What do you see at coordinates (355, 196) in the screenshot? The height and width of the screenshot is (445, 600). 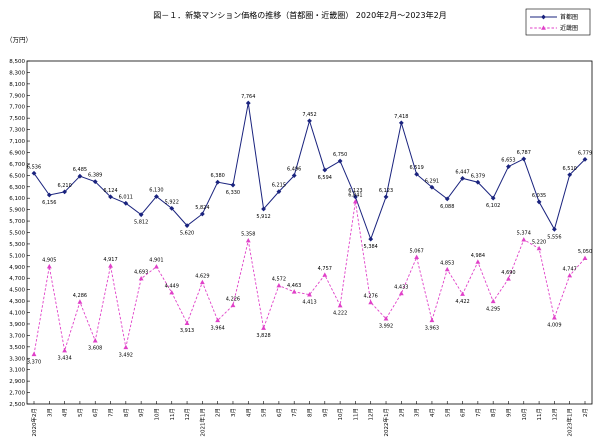 I see `data-label: 6,041` at bounding box center [355, 196].